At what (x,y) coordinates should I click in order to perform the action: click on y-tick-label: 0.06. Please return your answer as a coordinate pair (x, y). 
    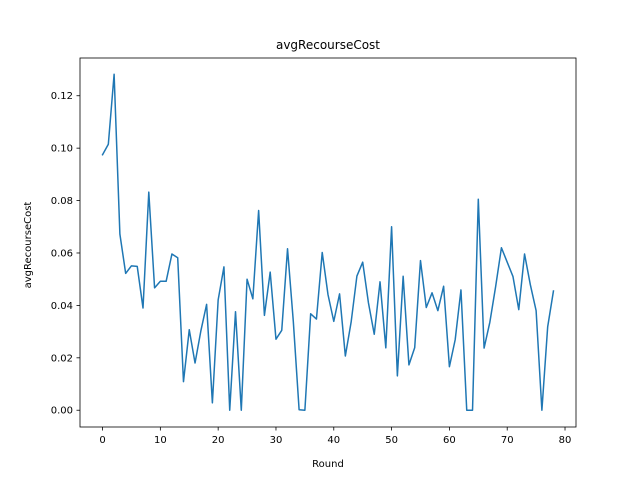
    Looking at the image, I should click on (62, 253).